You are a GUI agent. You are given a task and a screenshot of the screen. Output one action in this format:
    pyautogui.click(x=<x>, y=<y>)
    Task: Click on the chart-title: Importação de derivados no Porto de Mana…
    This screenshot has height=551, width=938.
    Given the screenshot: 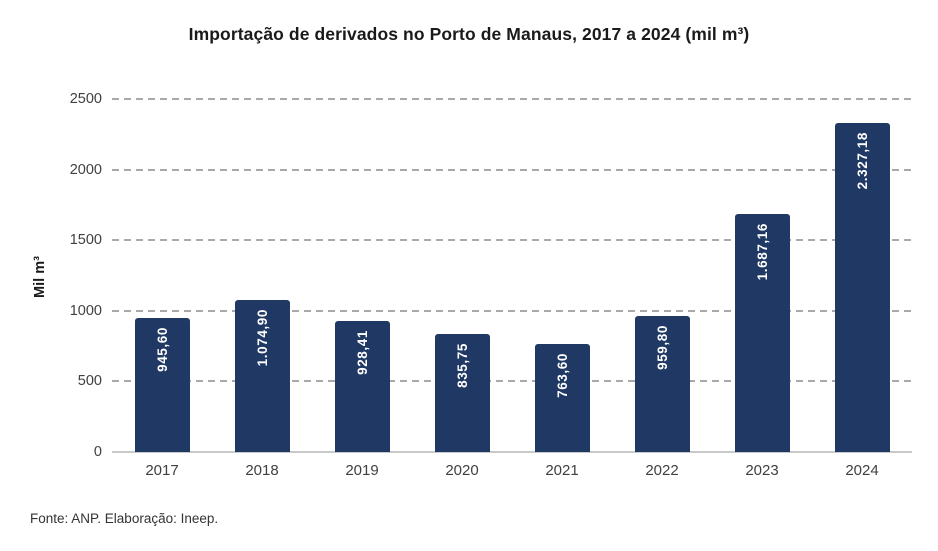 What is the action you would take?
    pyautogui.click(x=469, y=34)
    